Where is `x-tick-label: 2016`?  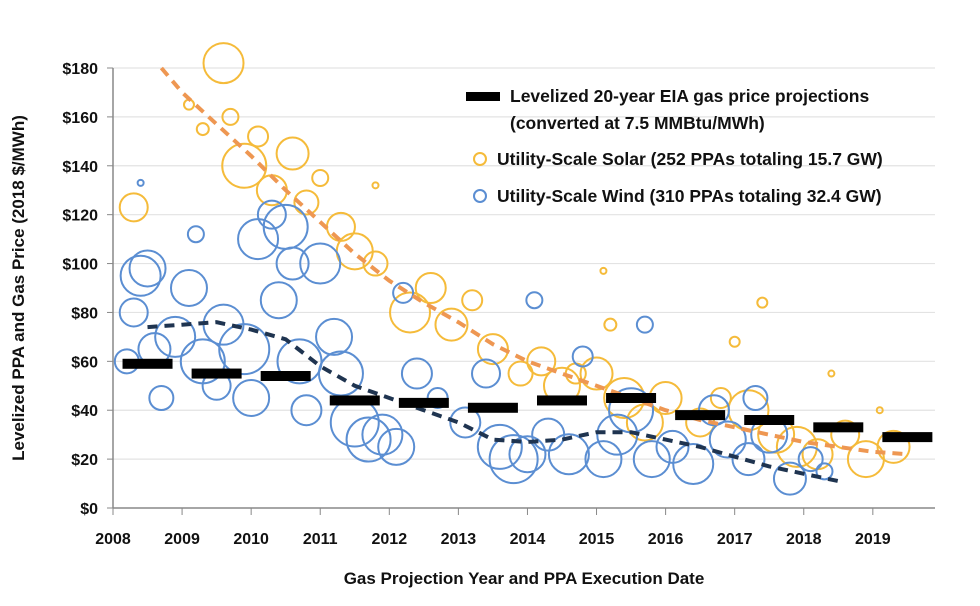 x-tick-label: 2016 is located at coordinates (666, 539).